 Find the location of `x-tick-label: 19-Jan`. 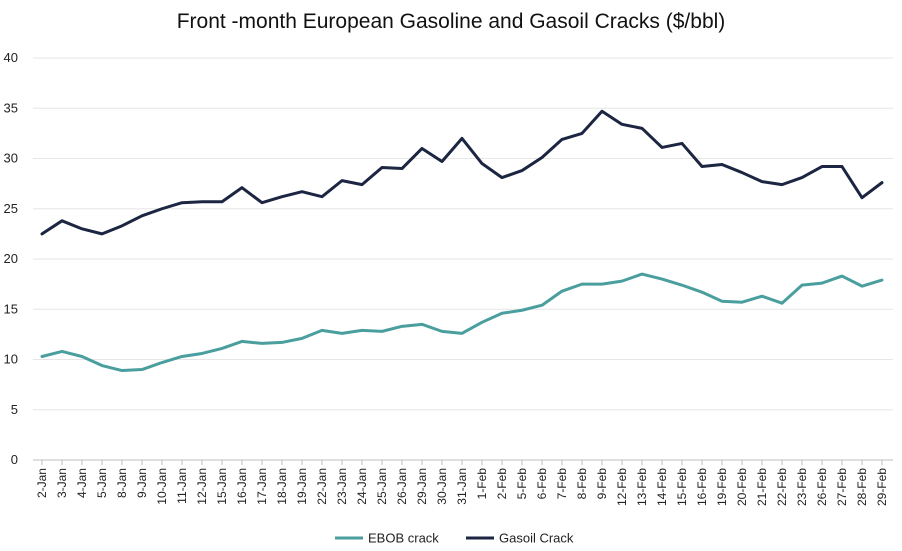

x-tick-label: 19-Jan is located at coordinates (302, 486).